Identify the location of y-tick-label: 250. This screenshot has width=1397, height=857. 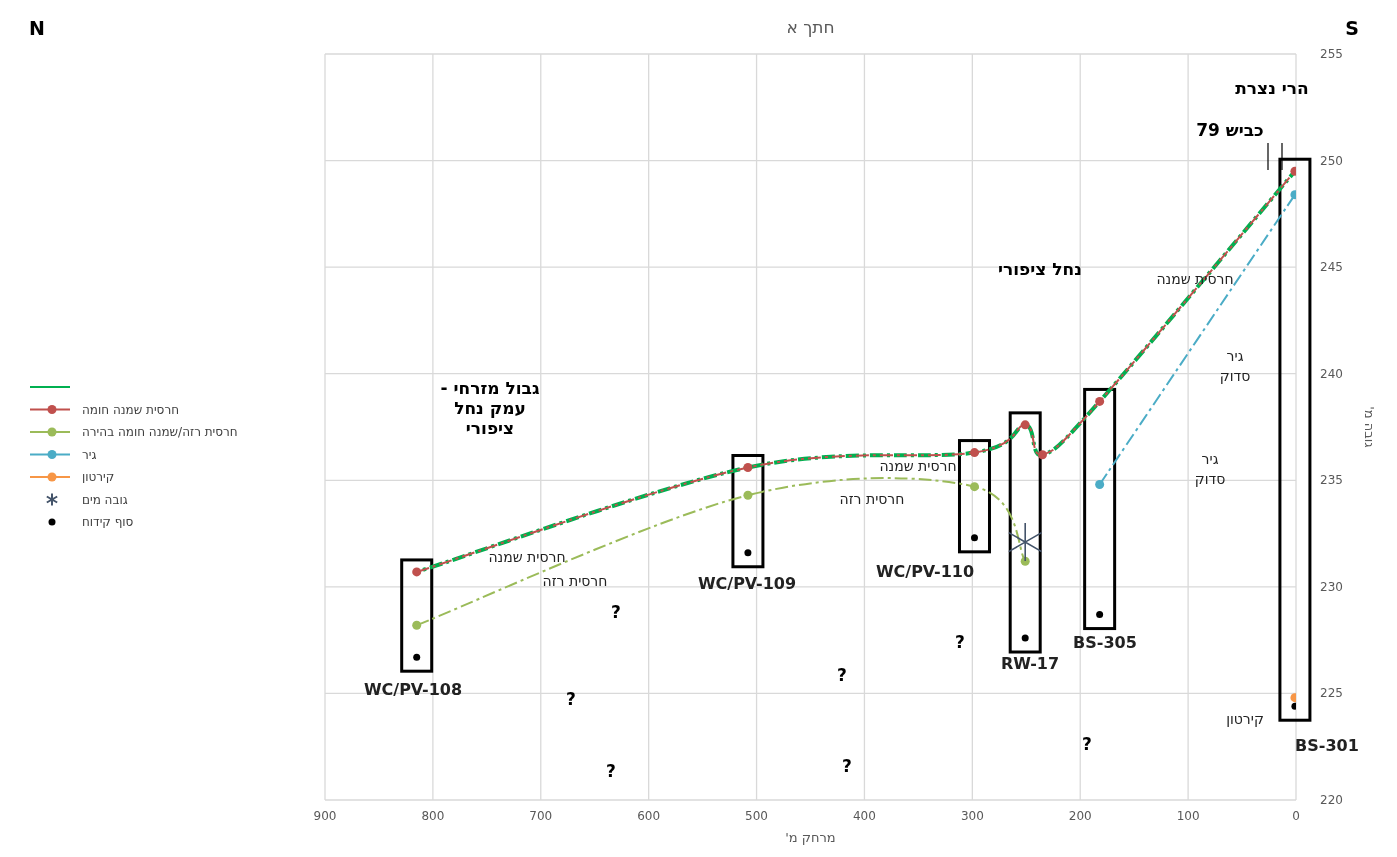
(1331, 160).